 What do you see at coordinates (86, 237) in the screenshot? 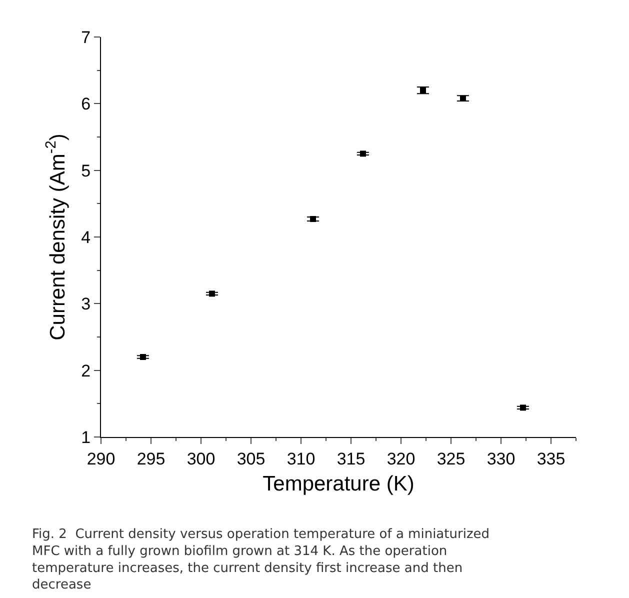
I see `y-tick-label: 4` at bounding box center [86, 237].